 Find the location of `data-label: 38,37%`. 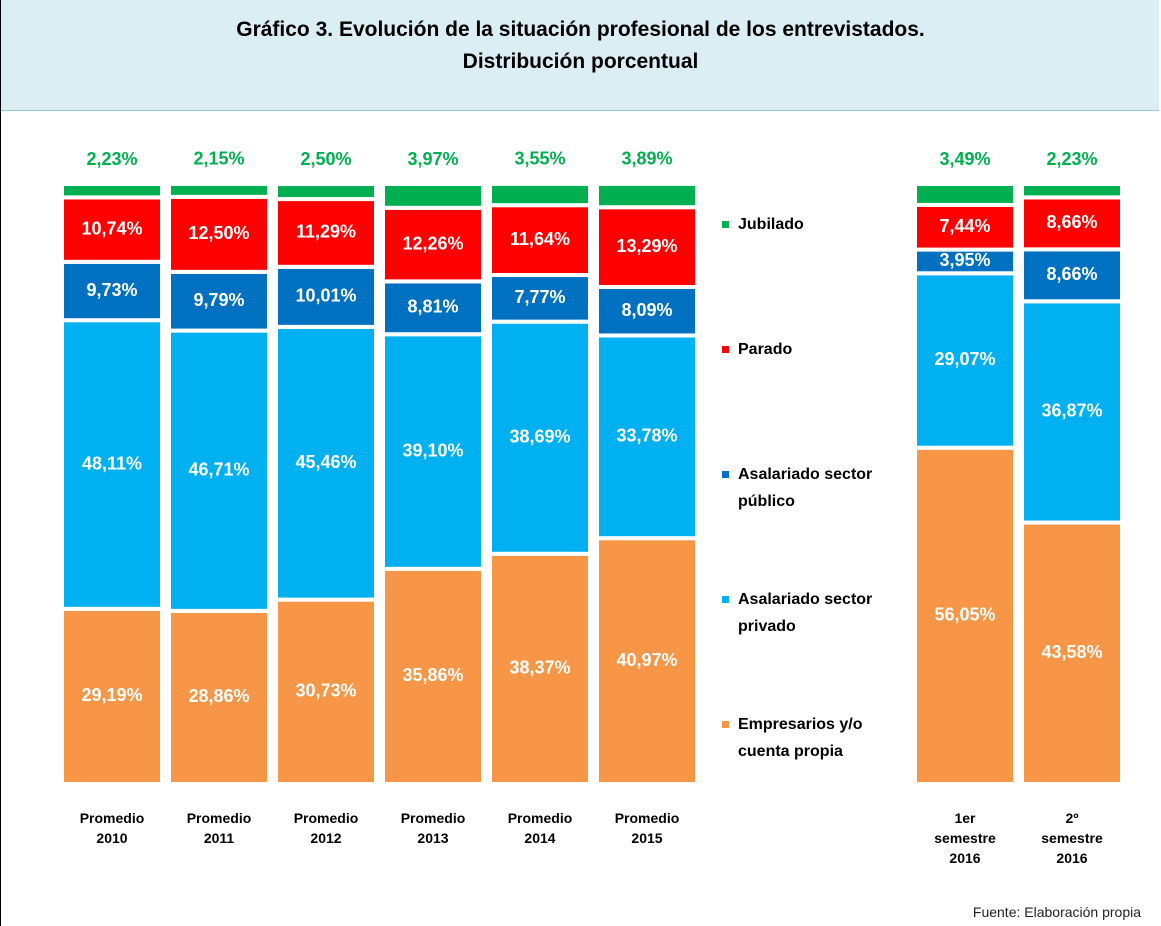

data-label: 38,37% is located at coordinates (539, 668).